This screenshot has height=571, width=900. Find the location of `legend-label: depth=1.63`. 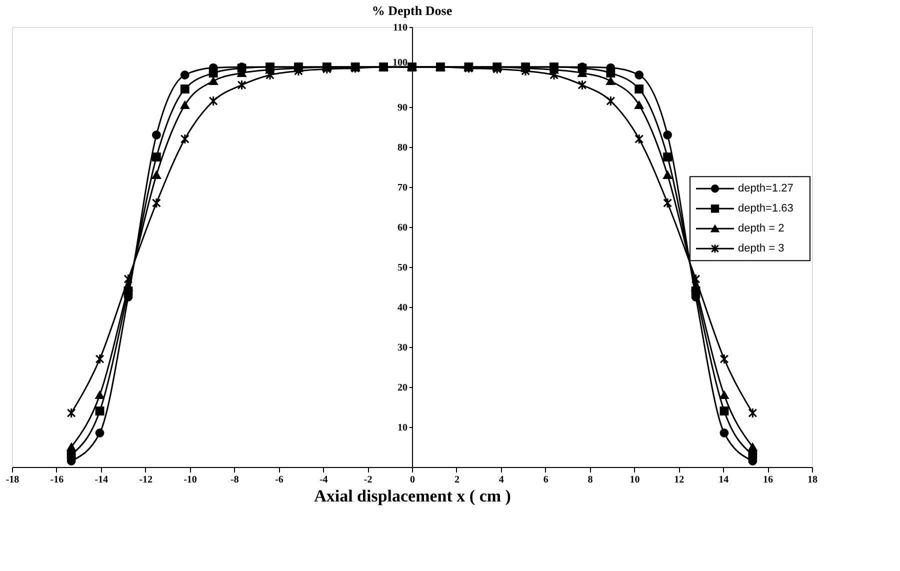

legend-label: depth=1.63 is located at coordinates (766, 208).